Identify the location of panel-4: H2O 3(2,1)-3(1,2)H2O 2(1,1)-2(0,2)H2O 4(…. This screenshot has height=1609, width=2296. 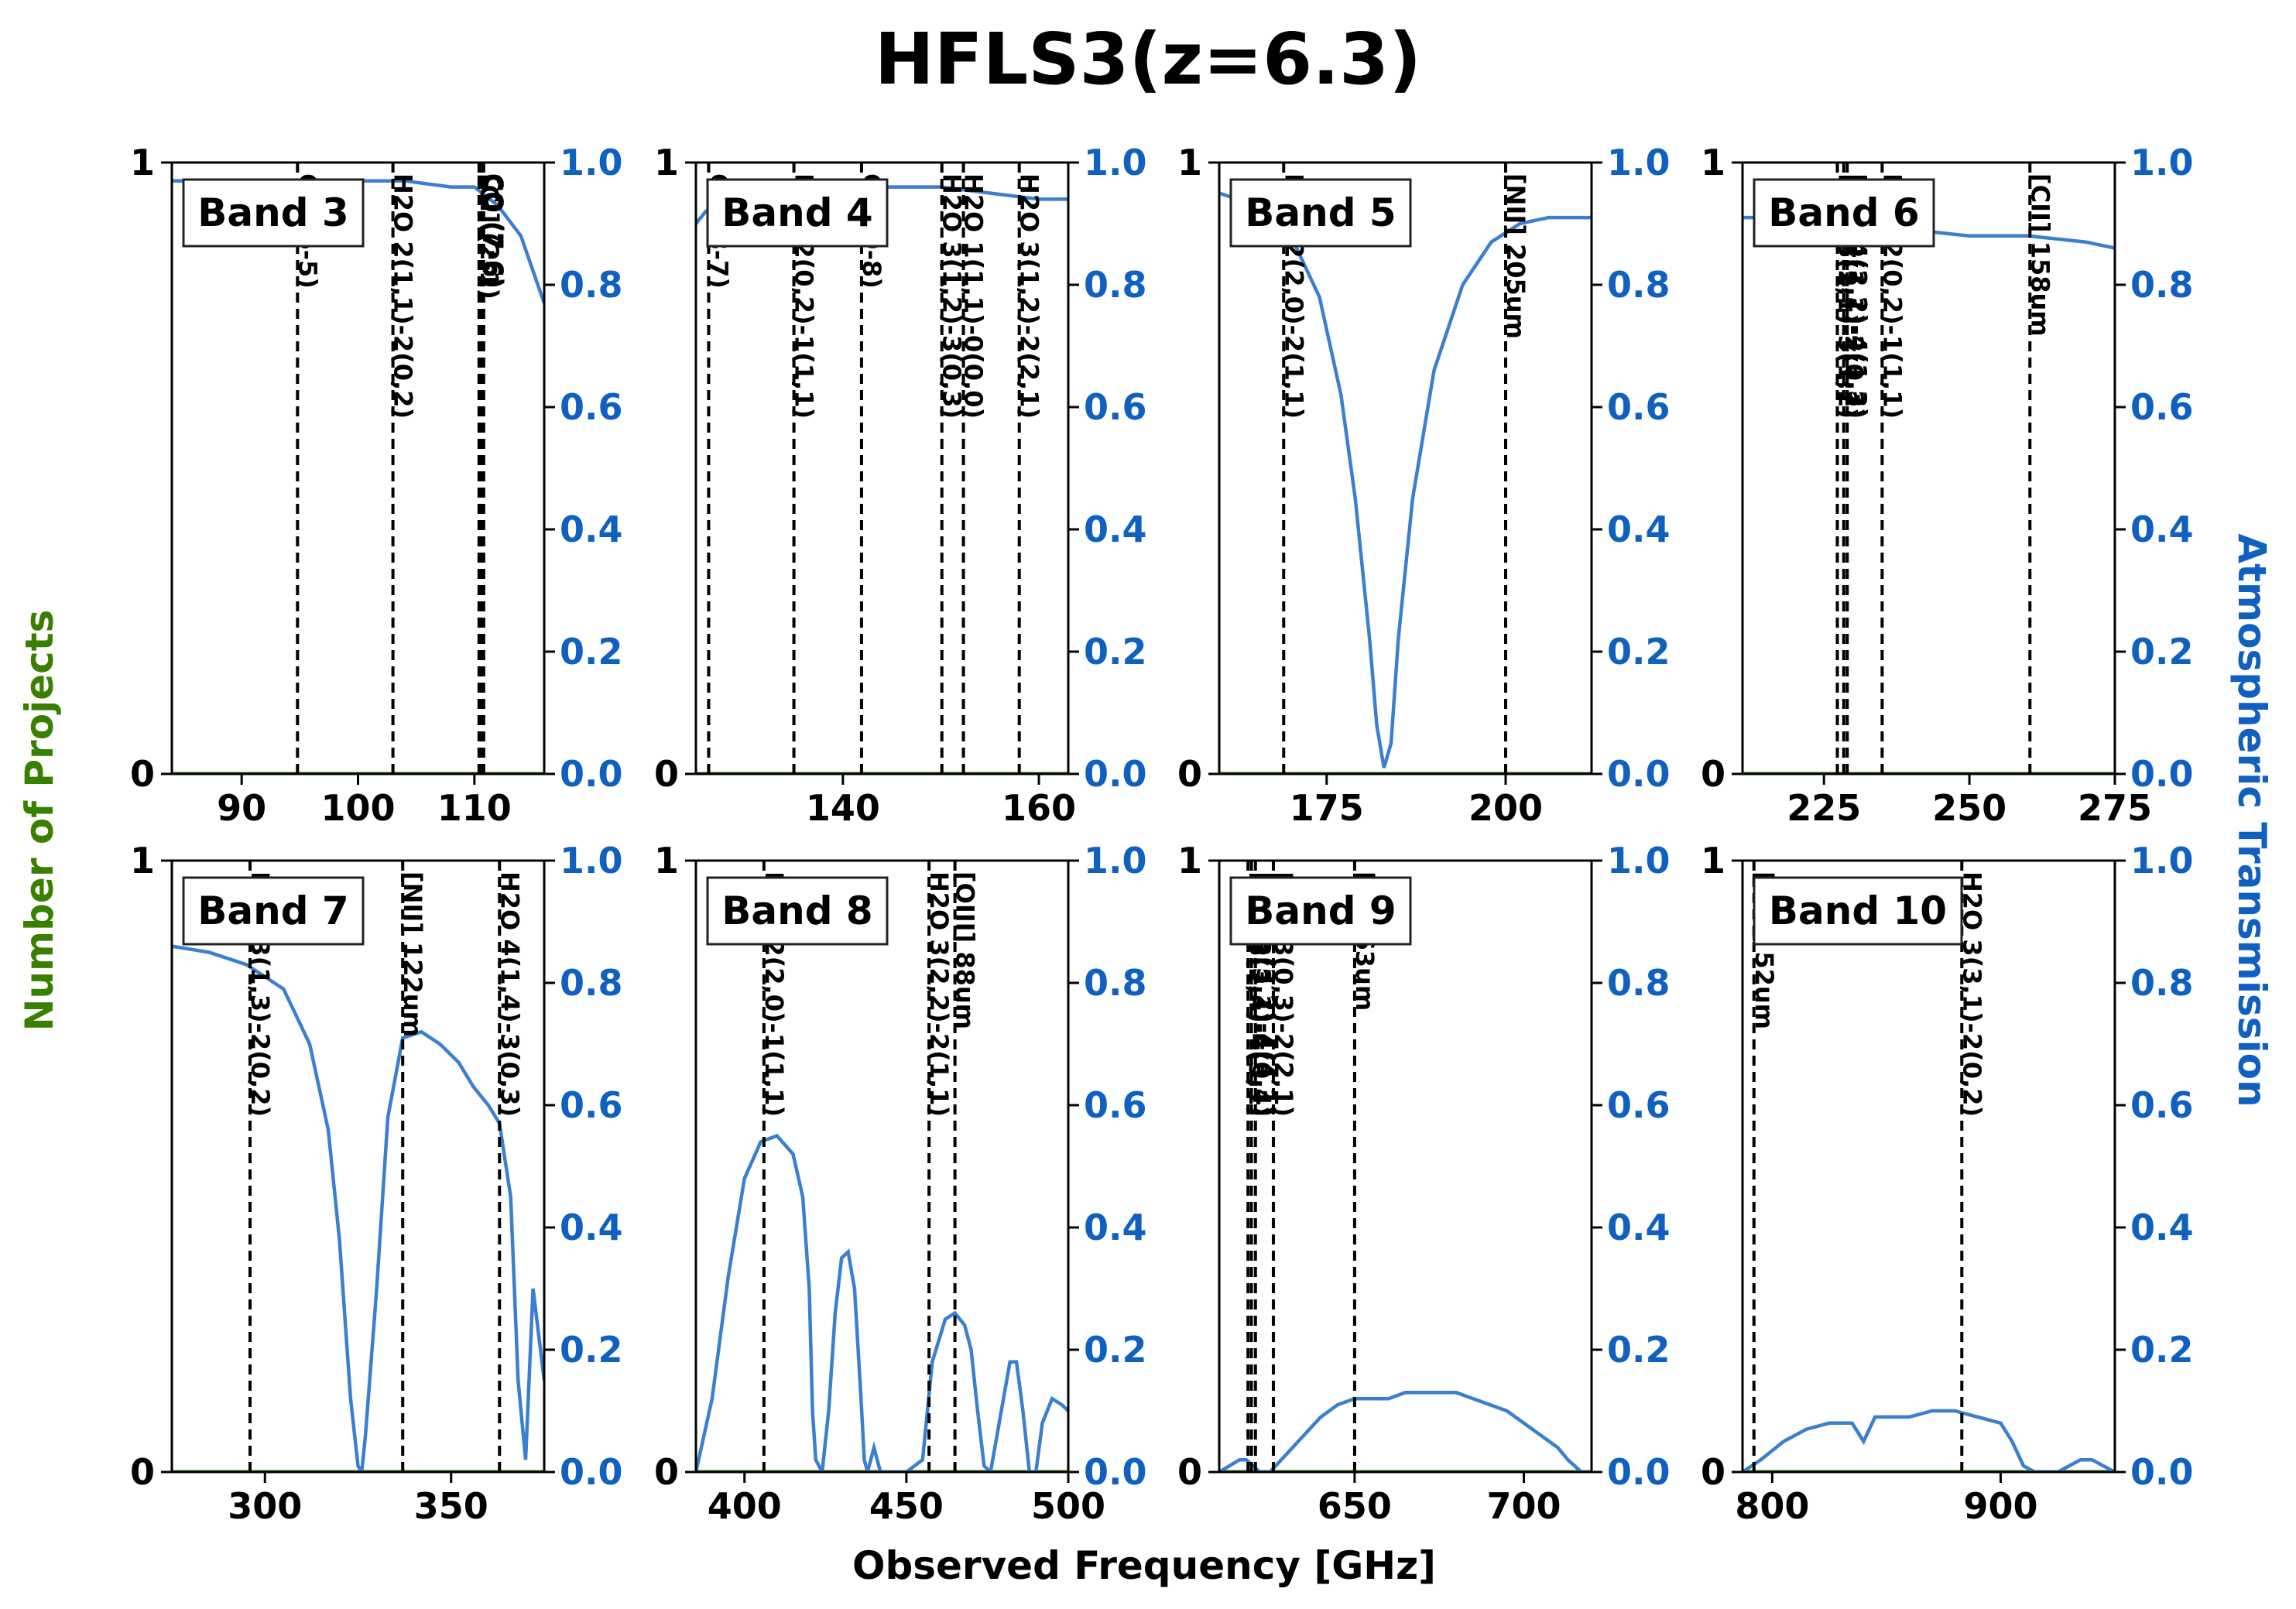
(1947, 485).